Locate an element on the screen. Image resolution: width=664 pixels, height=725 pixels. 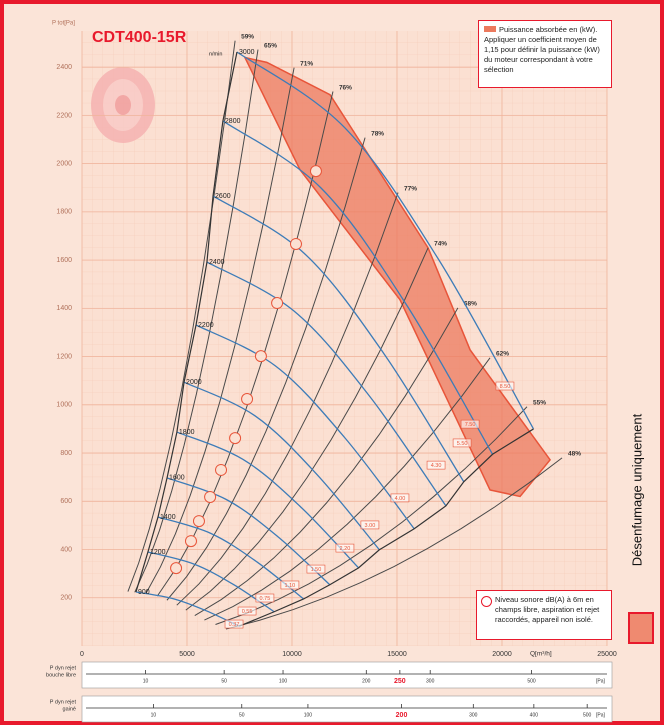
speed-label: 2600 is located at coordinates (223, 196).